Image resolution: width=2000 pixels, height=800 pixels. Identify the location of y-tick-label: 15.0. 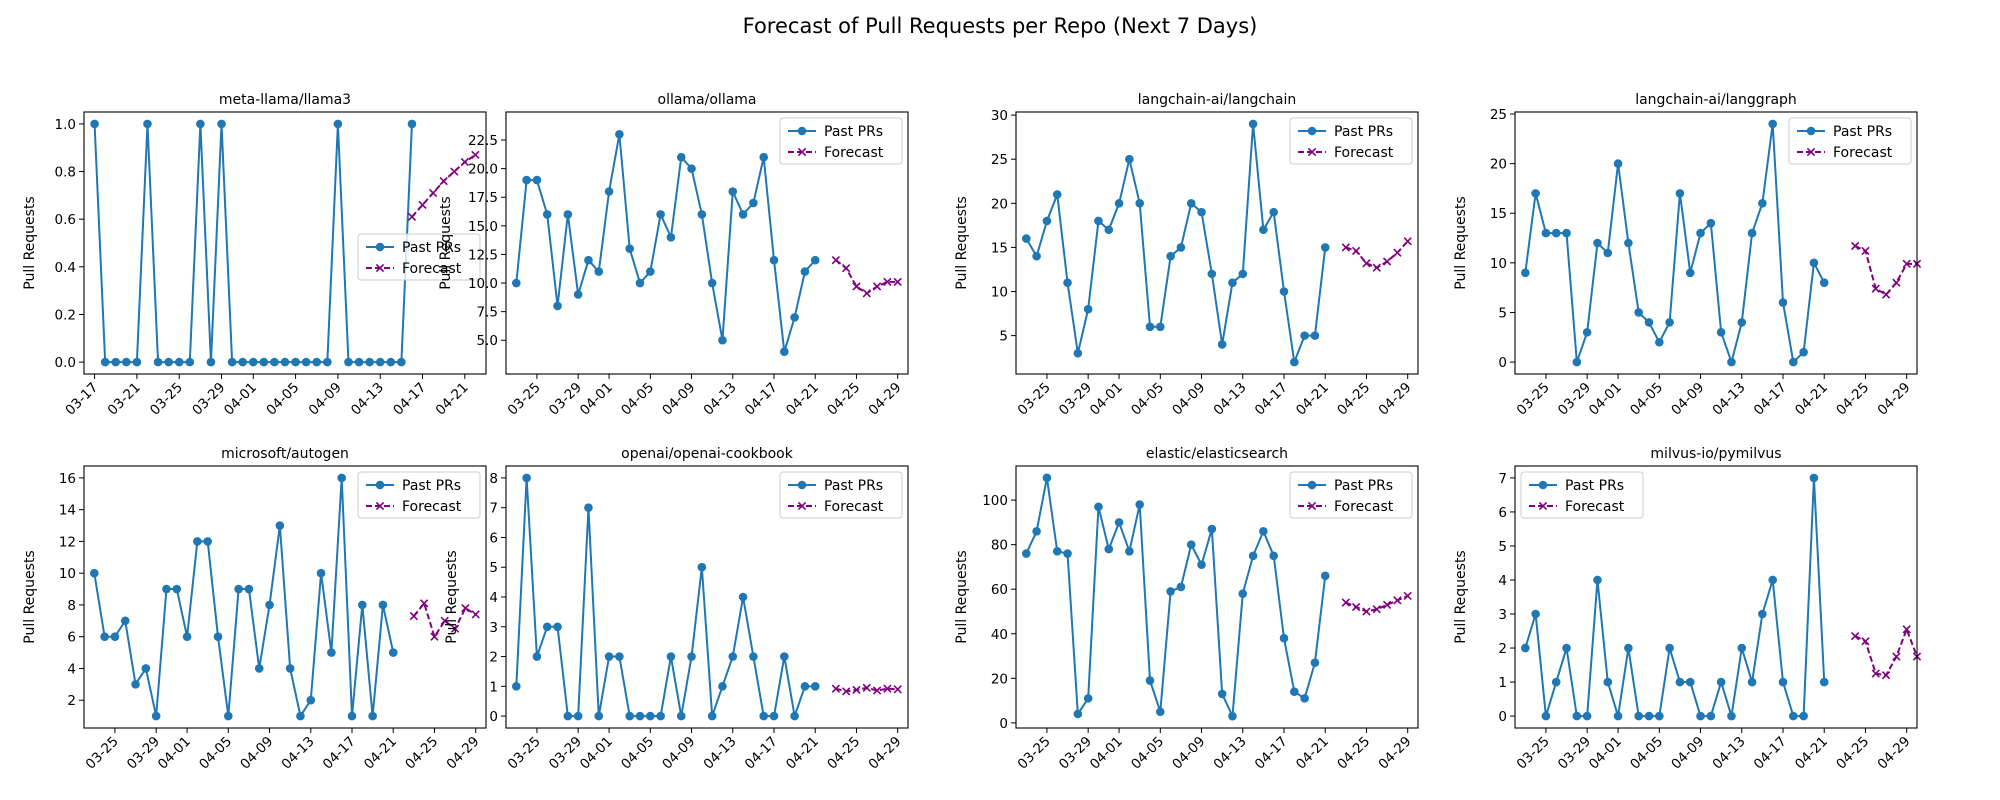
(483, 227).